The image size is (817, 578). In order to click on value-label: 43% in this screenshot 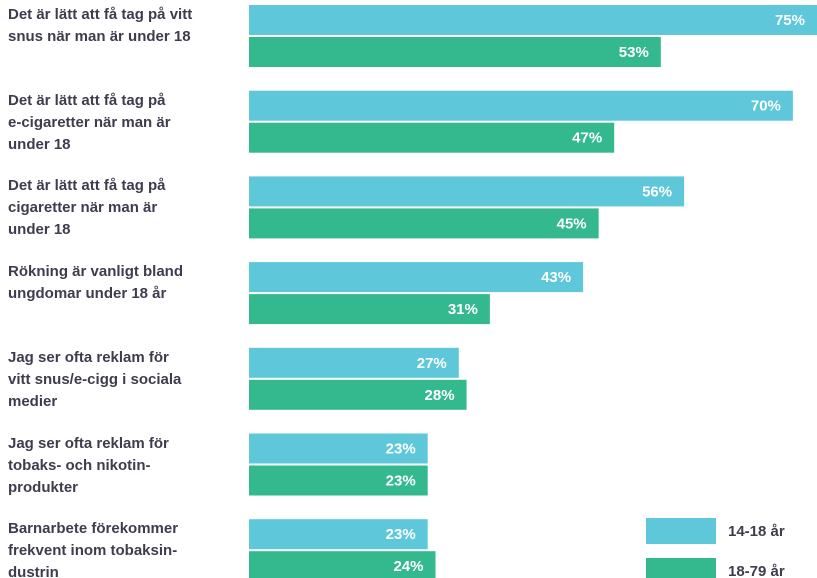, I will do `click(556, 277)`.